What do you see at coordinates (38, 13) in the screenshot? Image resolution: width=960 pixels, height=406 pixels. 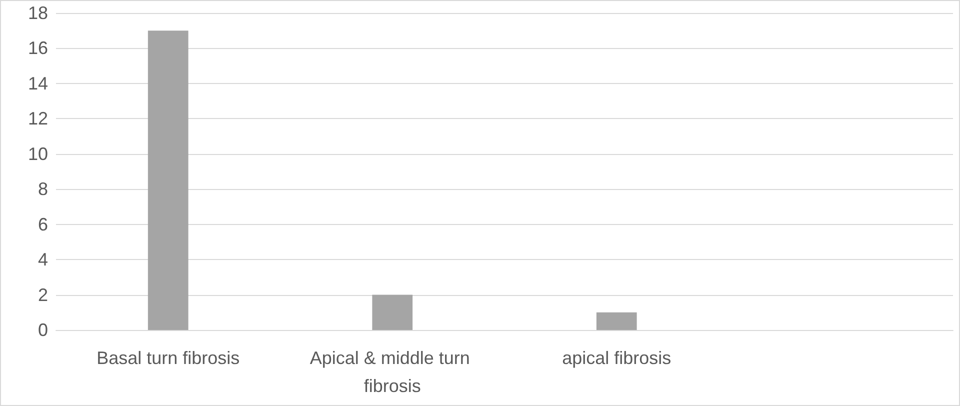 I see `y-tick-label: 18` at bounding box center [38, 13].